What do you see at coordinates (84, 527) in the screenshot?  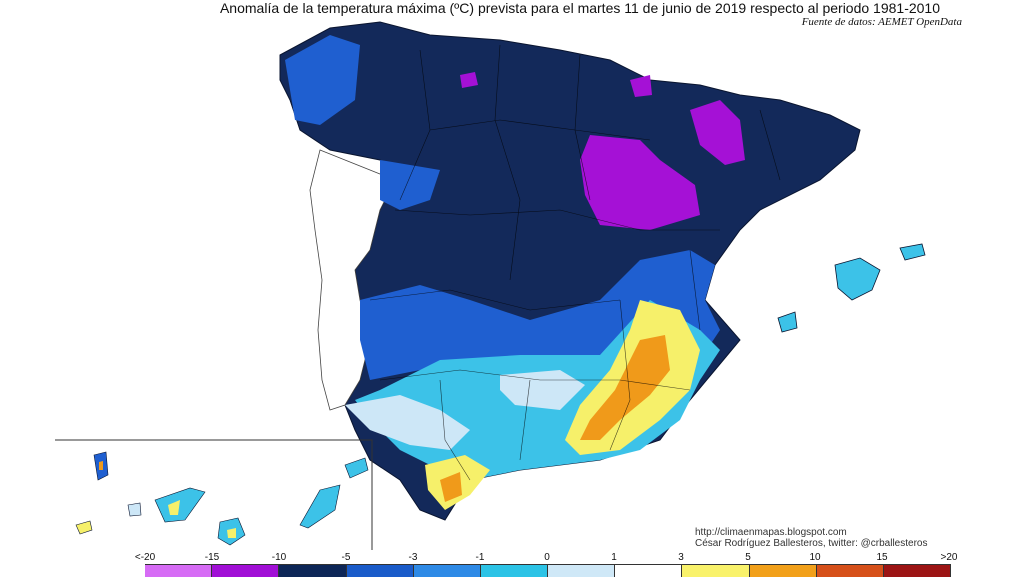 I see `hierro` at bounding box center [84, 527].